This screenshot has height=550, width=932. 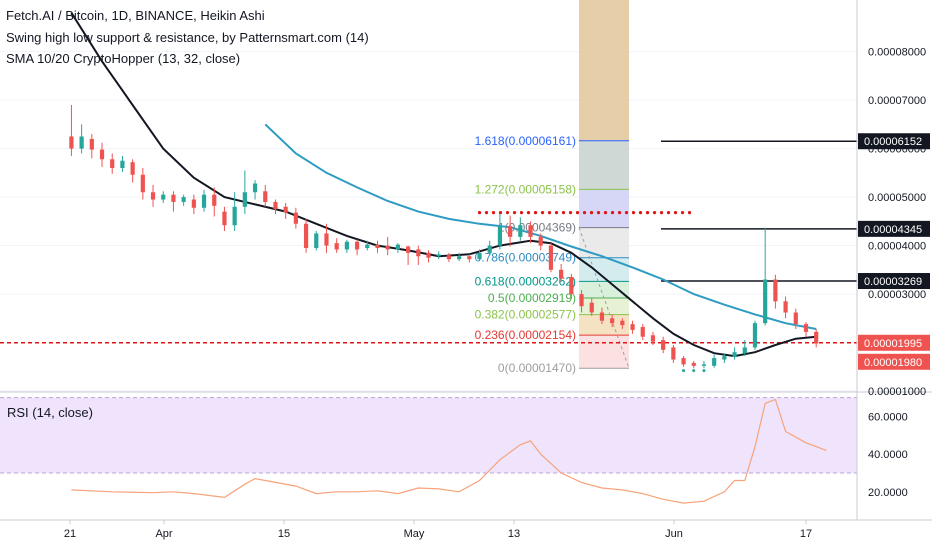 What do you see at coordinates (888, 417) in the screenshot?
I see `rsi-tick-label: 60.0000` at bounding box center [888, 417].